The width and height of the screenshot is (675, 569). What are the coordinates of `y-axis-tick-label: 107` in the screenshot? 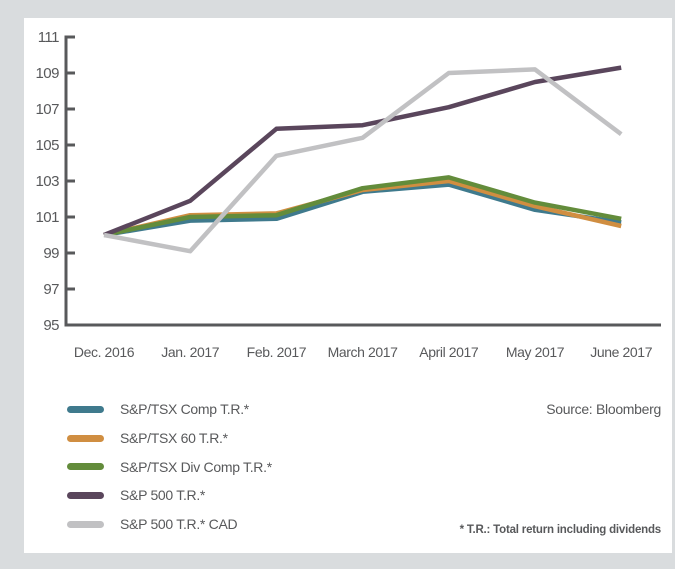 It's located at (47, 109).